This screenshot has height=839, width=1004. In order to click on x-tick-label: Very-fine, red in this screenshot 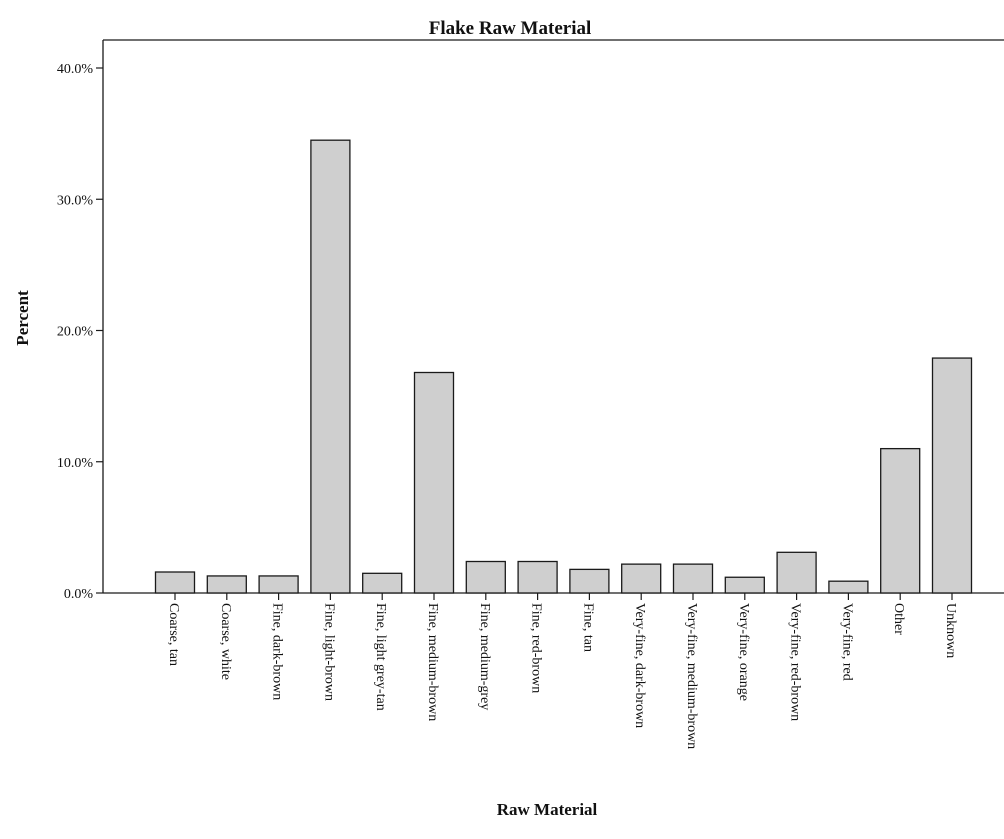, I will do `click(846, 642)`.